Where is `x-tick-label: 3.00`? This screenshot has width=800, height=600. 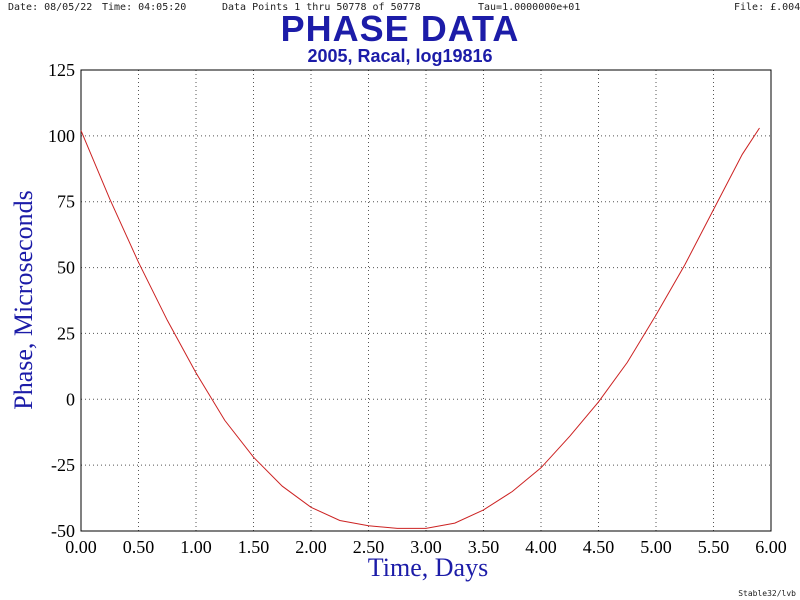 x-tick-label: 3.00 is located at coordinates (426, 547).